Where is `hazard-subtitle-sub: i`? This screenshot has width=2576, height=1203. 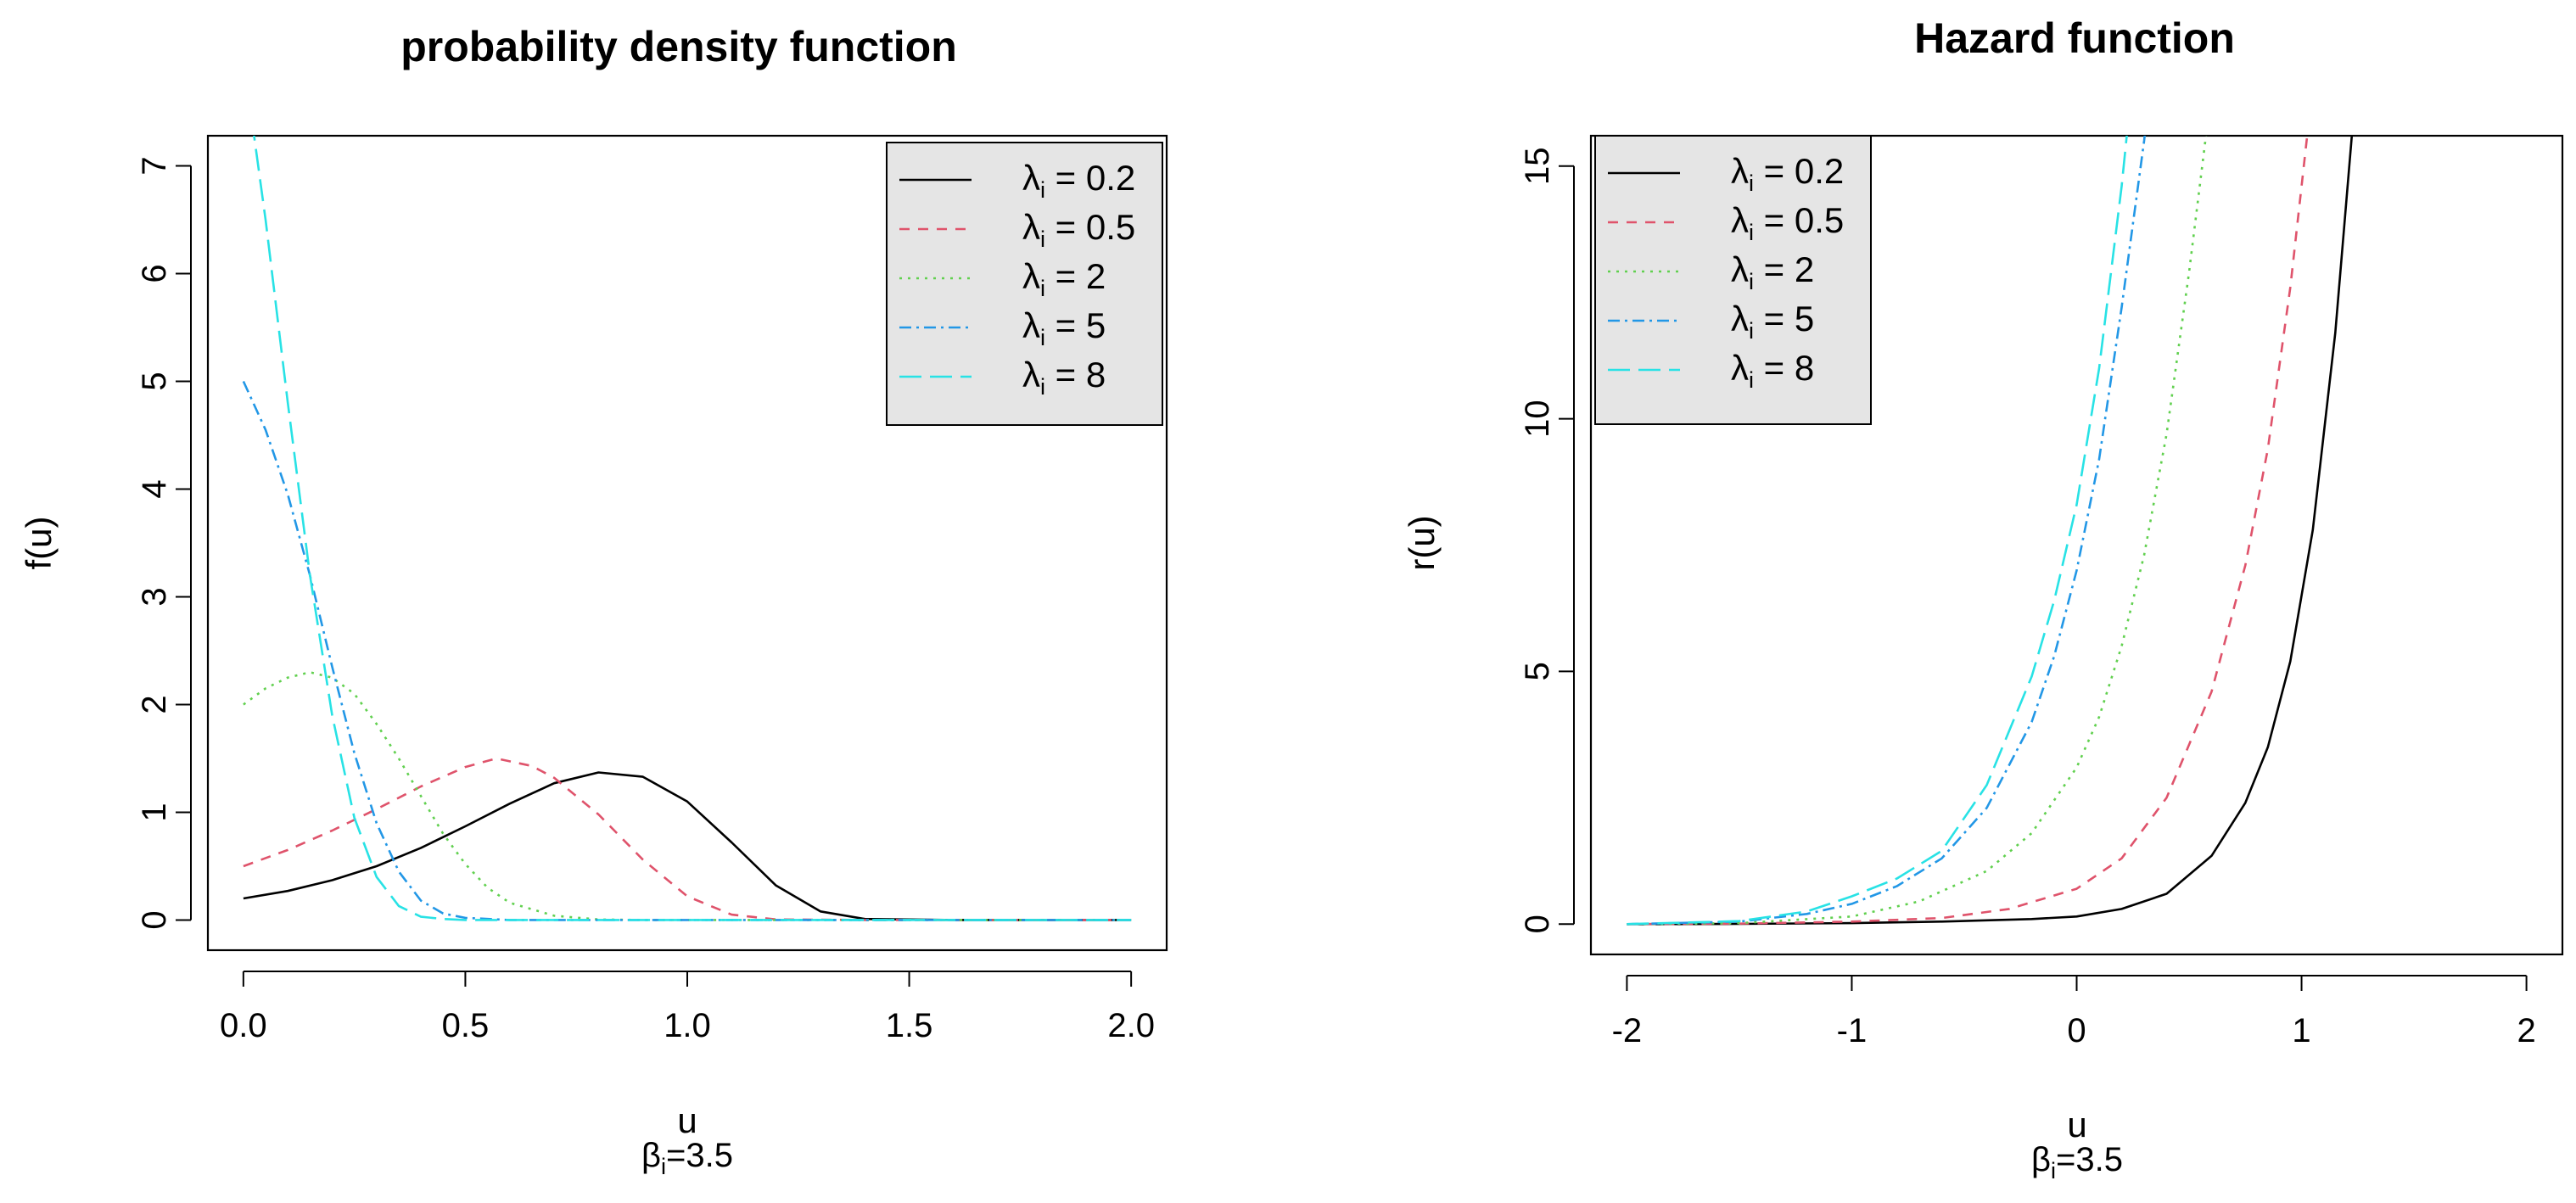 hazard-subtitle-sub: i is located at coordinates (2053, 1170).